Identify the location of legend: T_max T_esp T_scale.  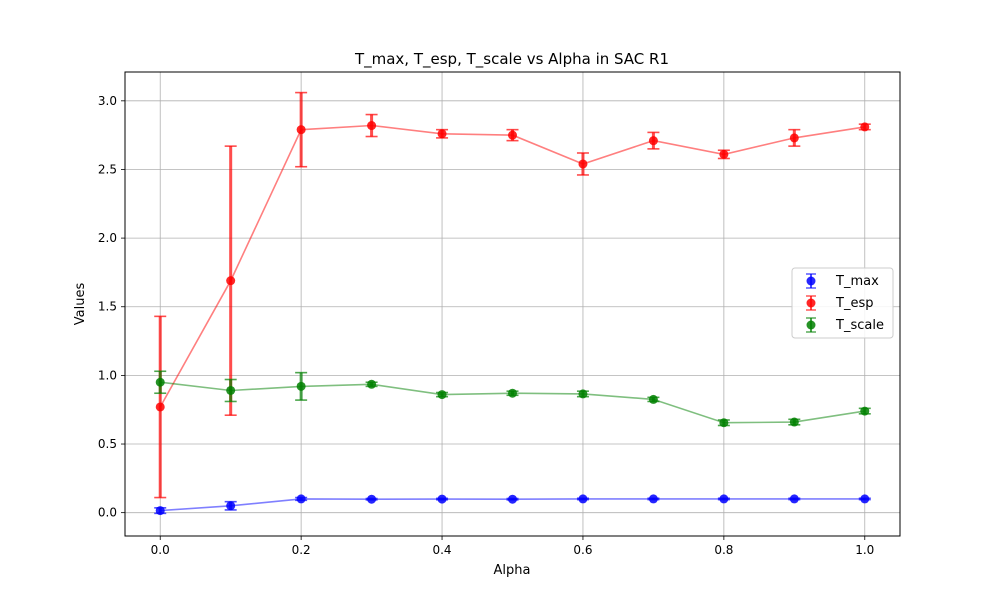
(842, 303).